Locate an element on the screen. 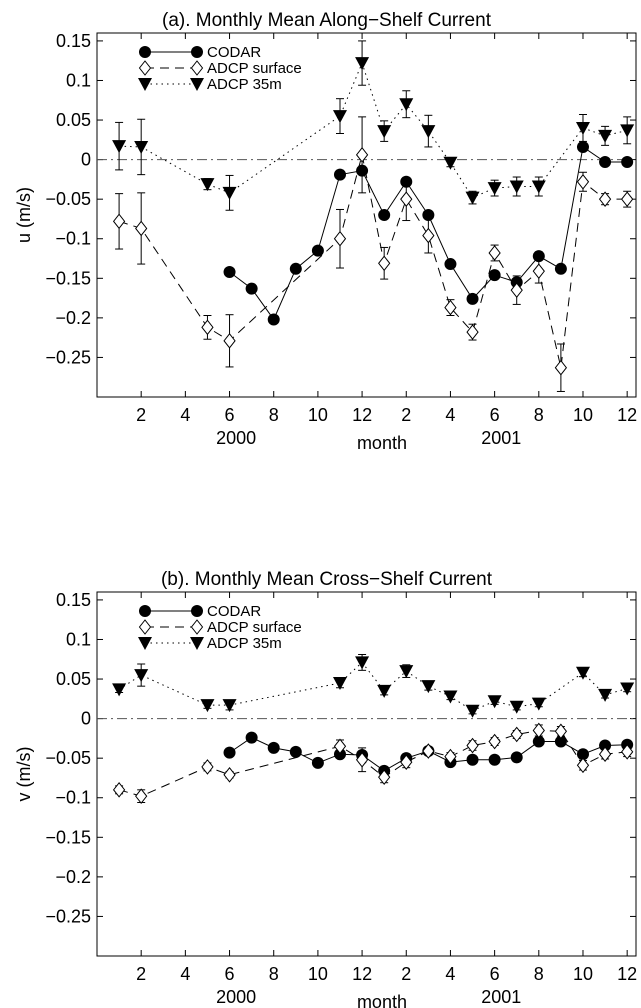 Image resolution: width=641 pixels, height=1008 pixels. y-tick-label: −0.15 is located at coordinates (68, 278).